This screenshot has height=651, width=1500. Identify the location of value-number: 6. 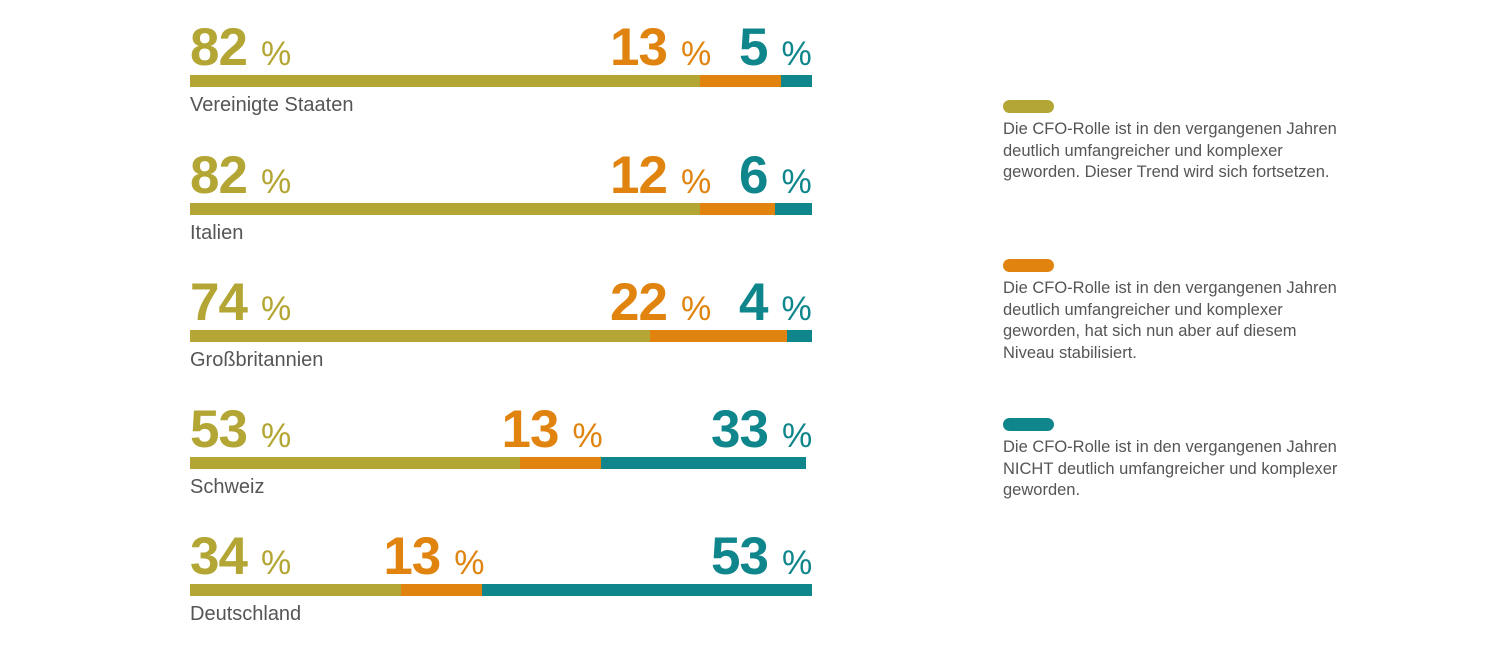
(754, 175).